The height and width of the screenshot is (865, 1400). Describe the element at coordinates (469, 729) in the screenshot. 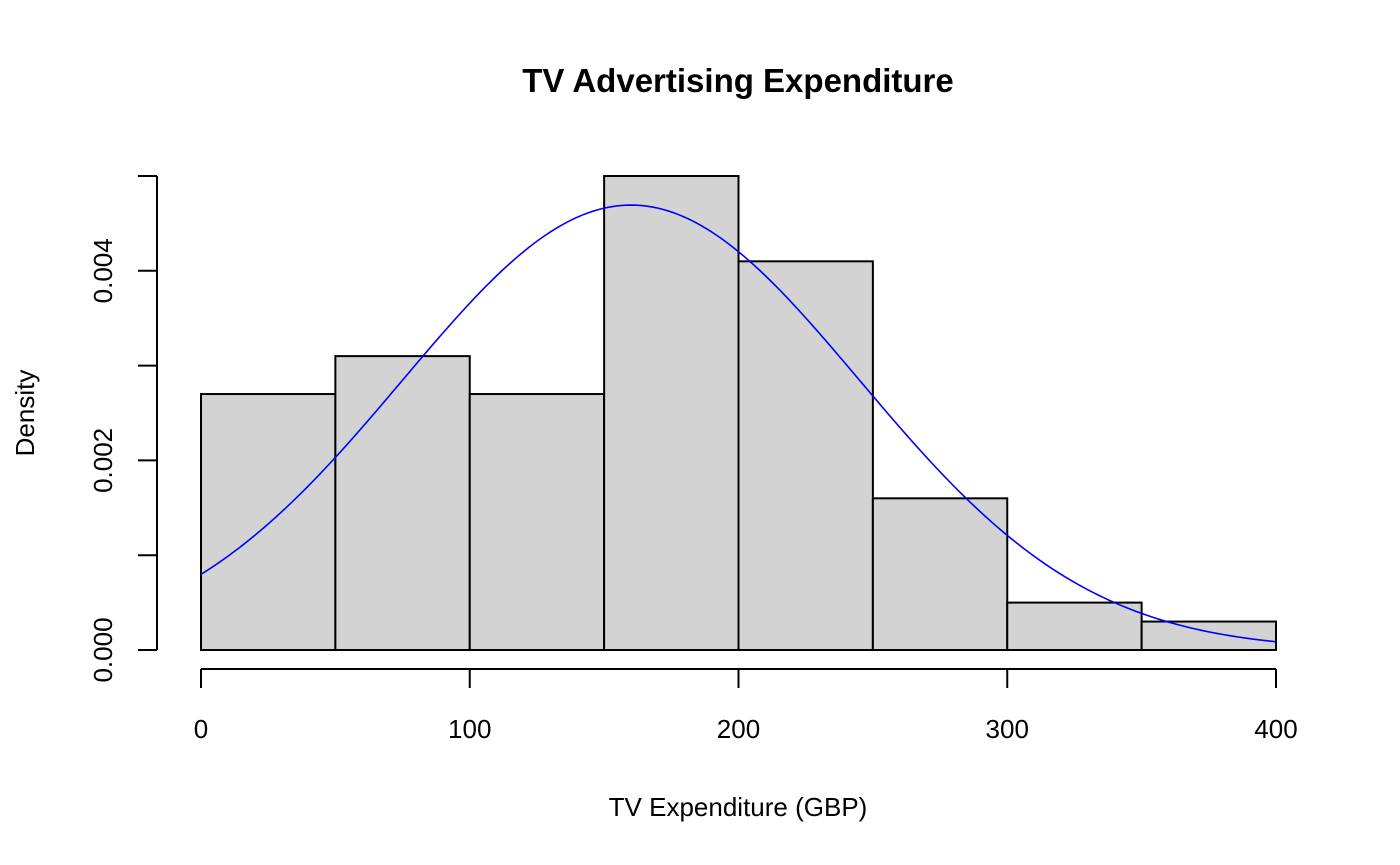

I see `x-tick-label-1: 100` at that location.